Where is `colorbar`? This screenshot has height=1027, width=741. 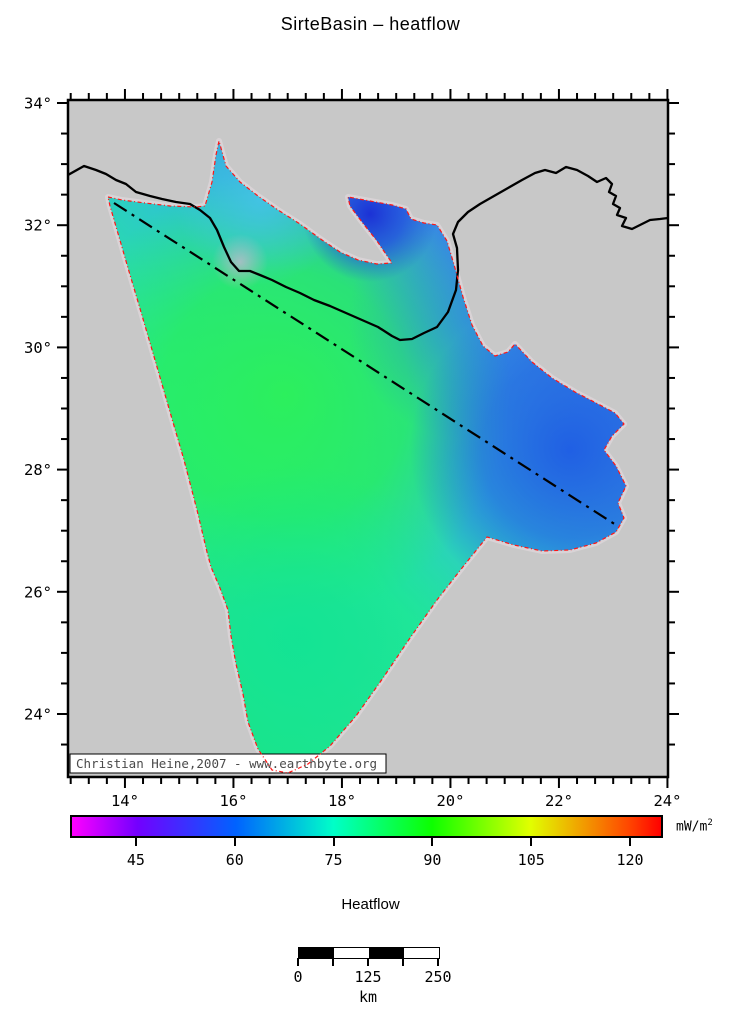 colorbar is located at coordinates (366, 826).